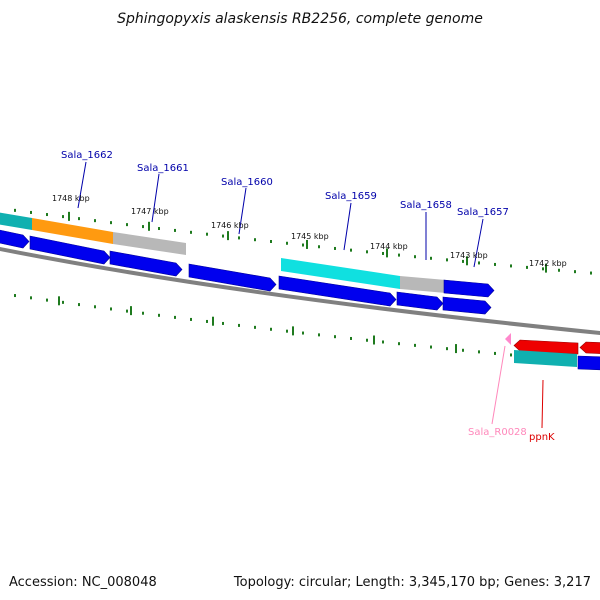 This screenshot has width=600, height=600. I want to click on gene-label-sala-1660: Sala_1660, so click(247, 182).